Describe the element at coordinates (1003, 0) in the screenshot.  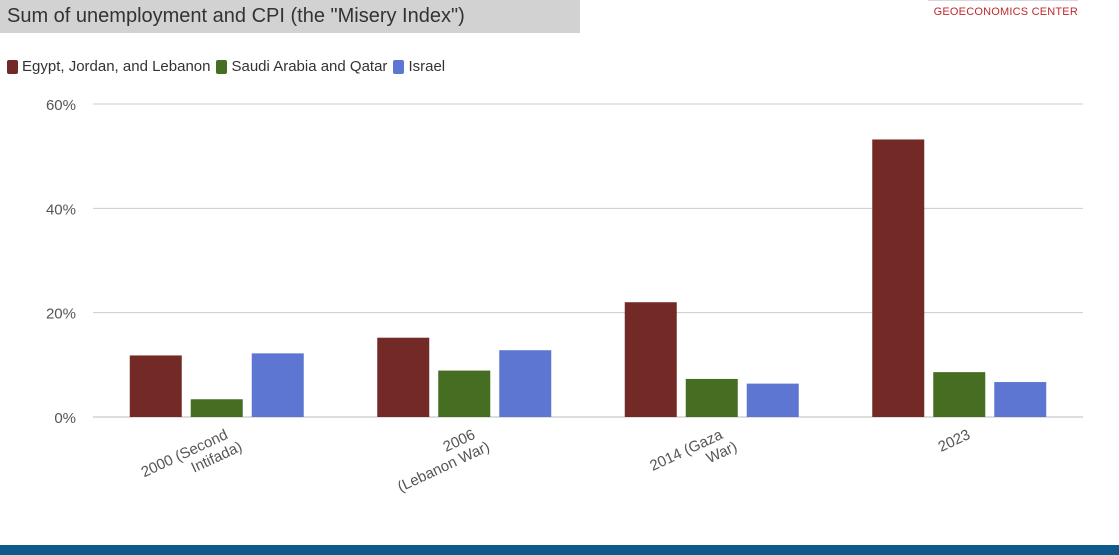
I see `brand-divider` at that location.